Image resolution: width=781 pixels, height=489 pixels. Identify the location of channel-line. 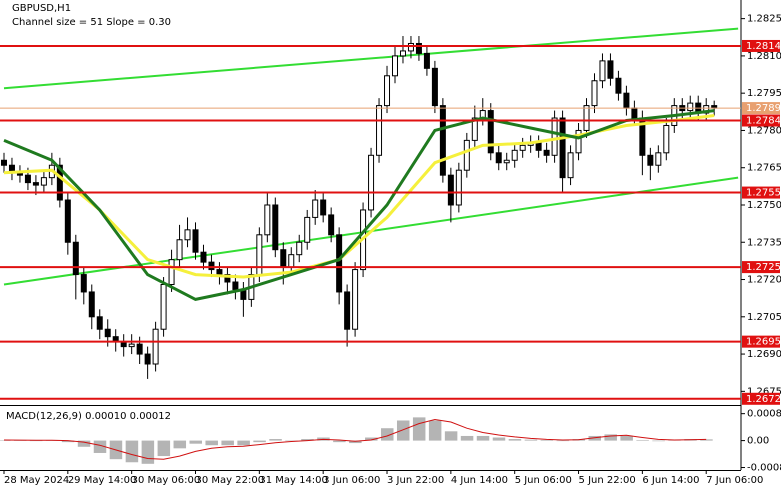
(371, 58).